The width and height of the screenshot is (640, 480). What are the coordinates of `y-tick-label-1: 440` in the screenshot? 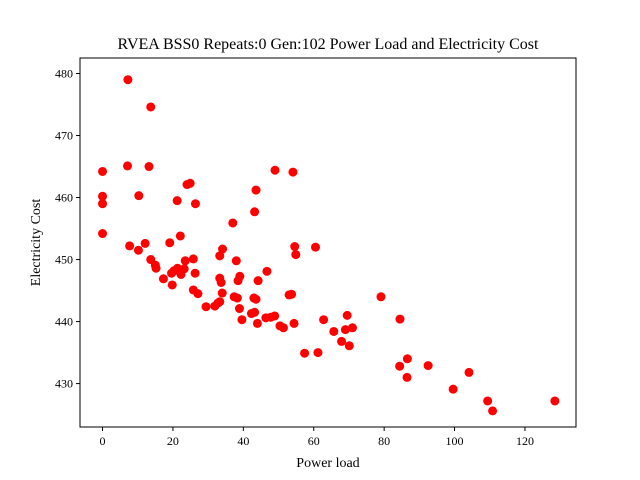 It's located at (64, 322).